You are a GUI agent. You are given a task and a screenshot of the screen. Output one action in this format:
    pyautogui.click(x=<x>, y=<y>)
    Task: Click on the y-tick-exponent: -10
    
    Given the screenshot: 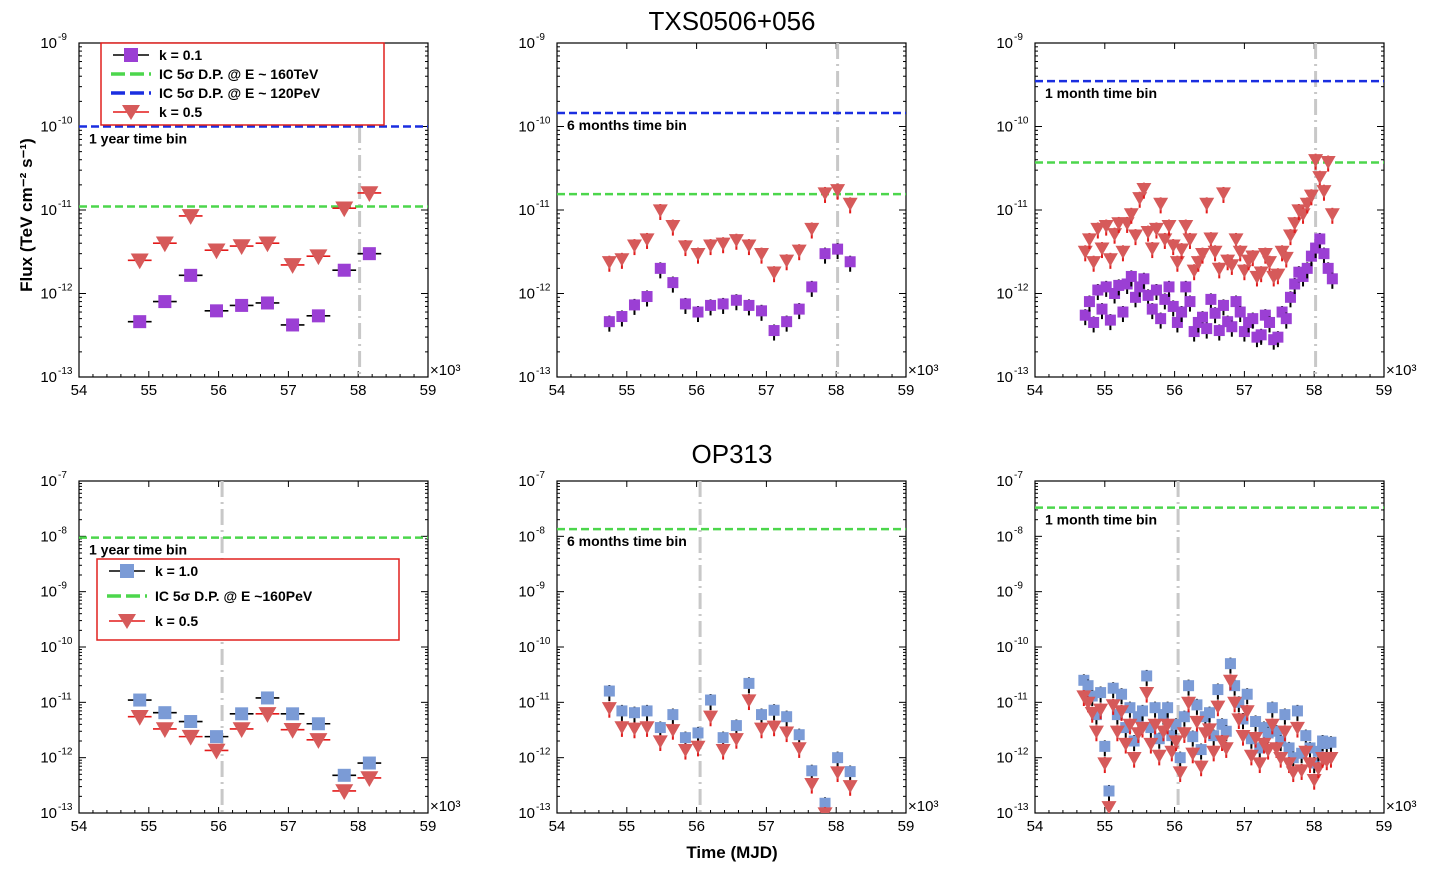 What is the action you would take?
    pyautogui.click(x=1021, y=641)
    